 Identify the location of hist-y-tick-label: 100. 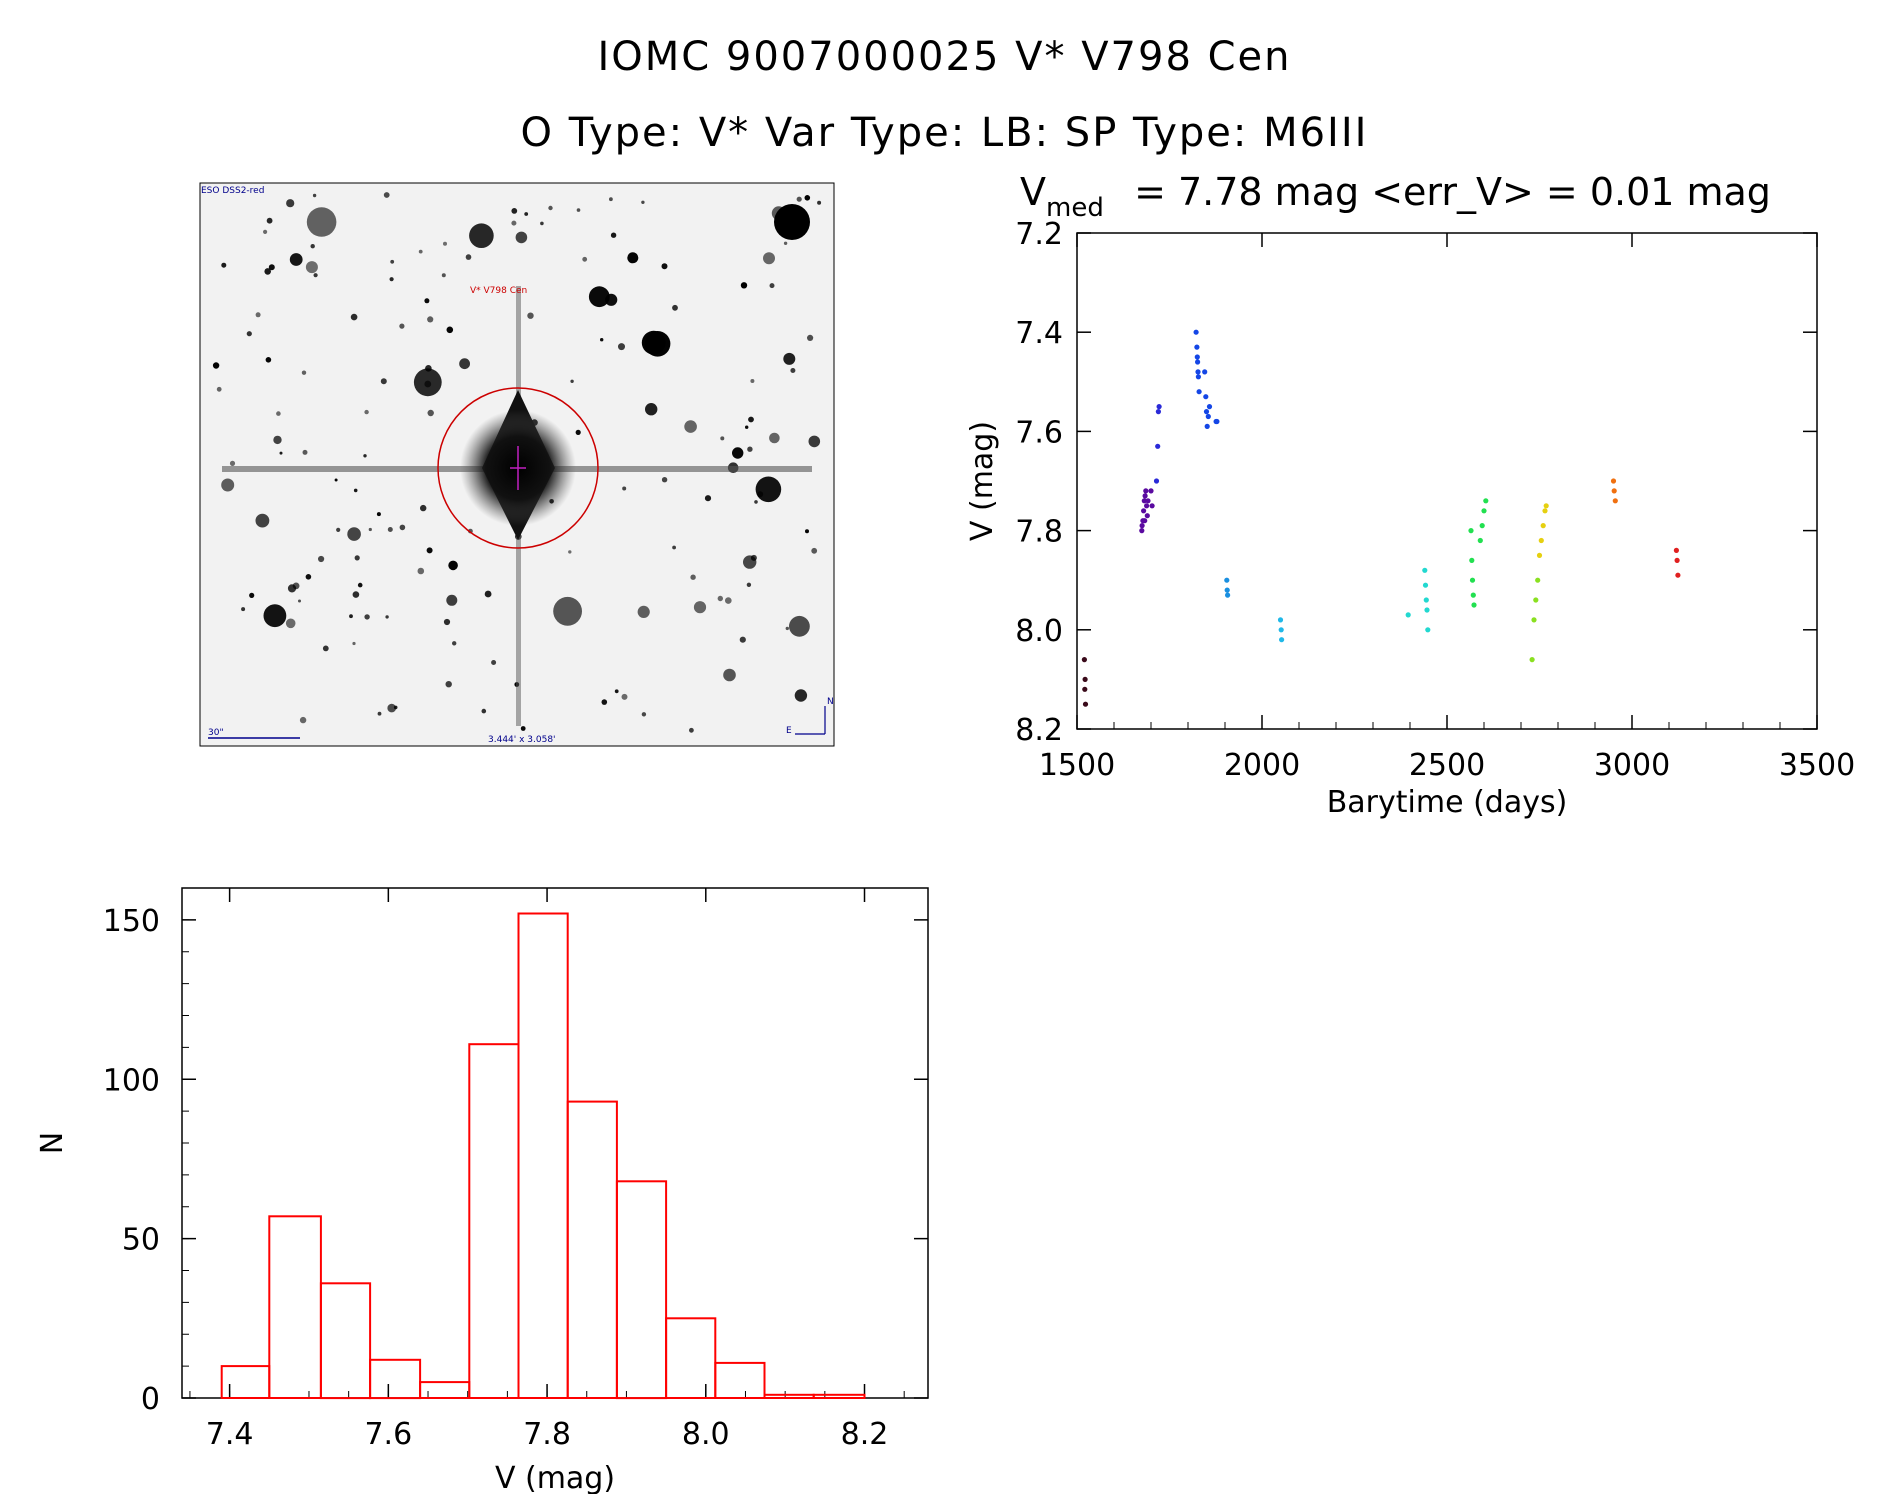
(131, 1080).